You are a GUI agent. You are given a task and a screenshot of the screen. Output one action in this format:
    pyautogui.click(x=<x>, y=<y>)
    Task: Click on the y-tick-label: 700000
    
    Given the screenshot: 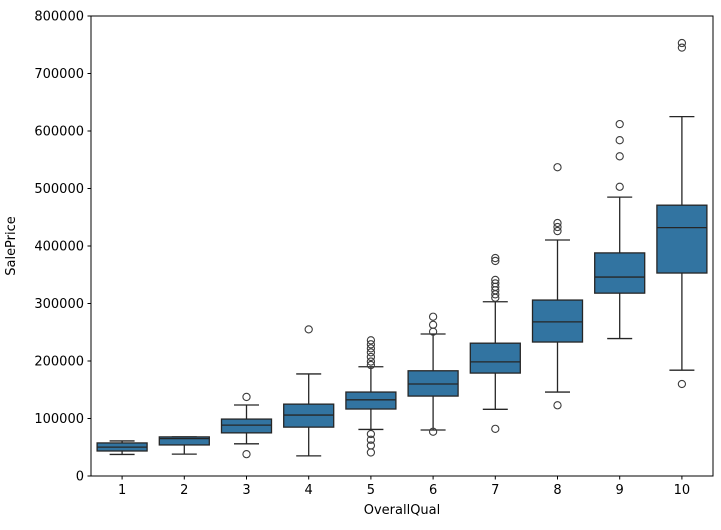 What is the action you would take?
    pyautogui.click(x=59, y=74)
    